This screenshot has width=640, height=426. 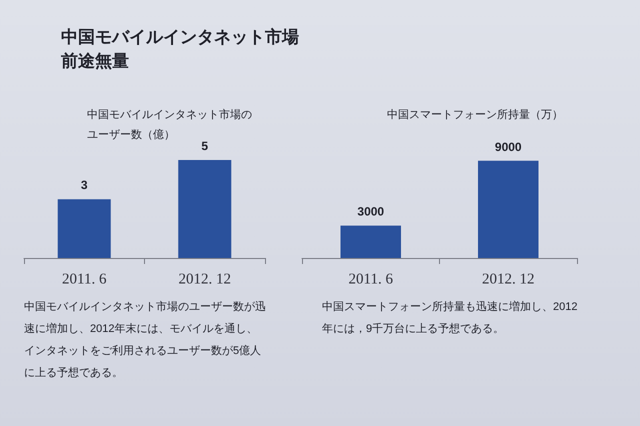 I want to click on data-label: 3000, so click(x=370, y=211).